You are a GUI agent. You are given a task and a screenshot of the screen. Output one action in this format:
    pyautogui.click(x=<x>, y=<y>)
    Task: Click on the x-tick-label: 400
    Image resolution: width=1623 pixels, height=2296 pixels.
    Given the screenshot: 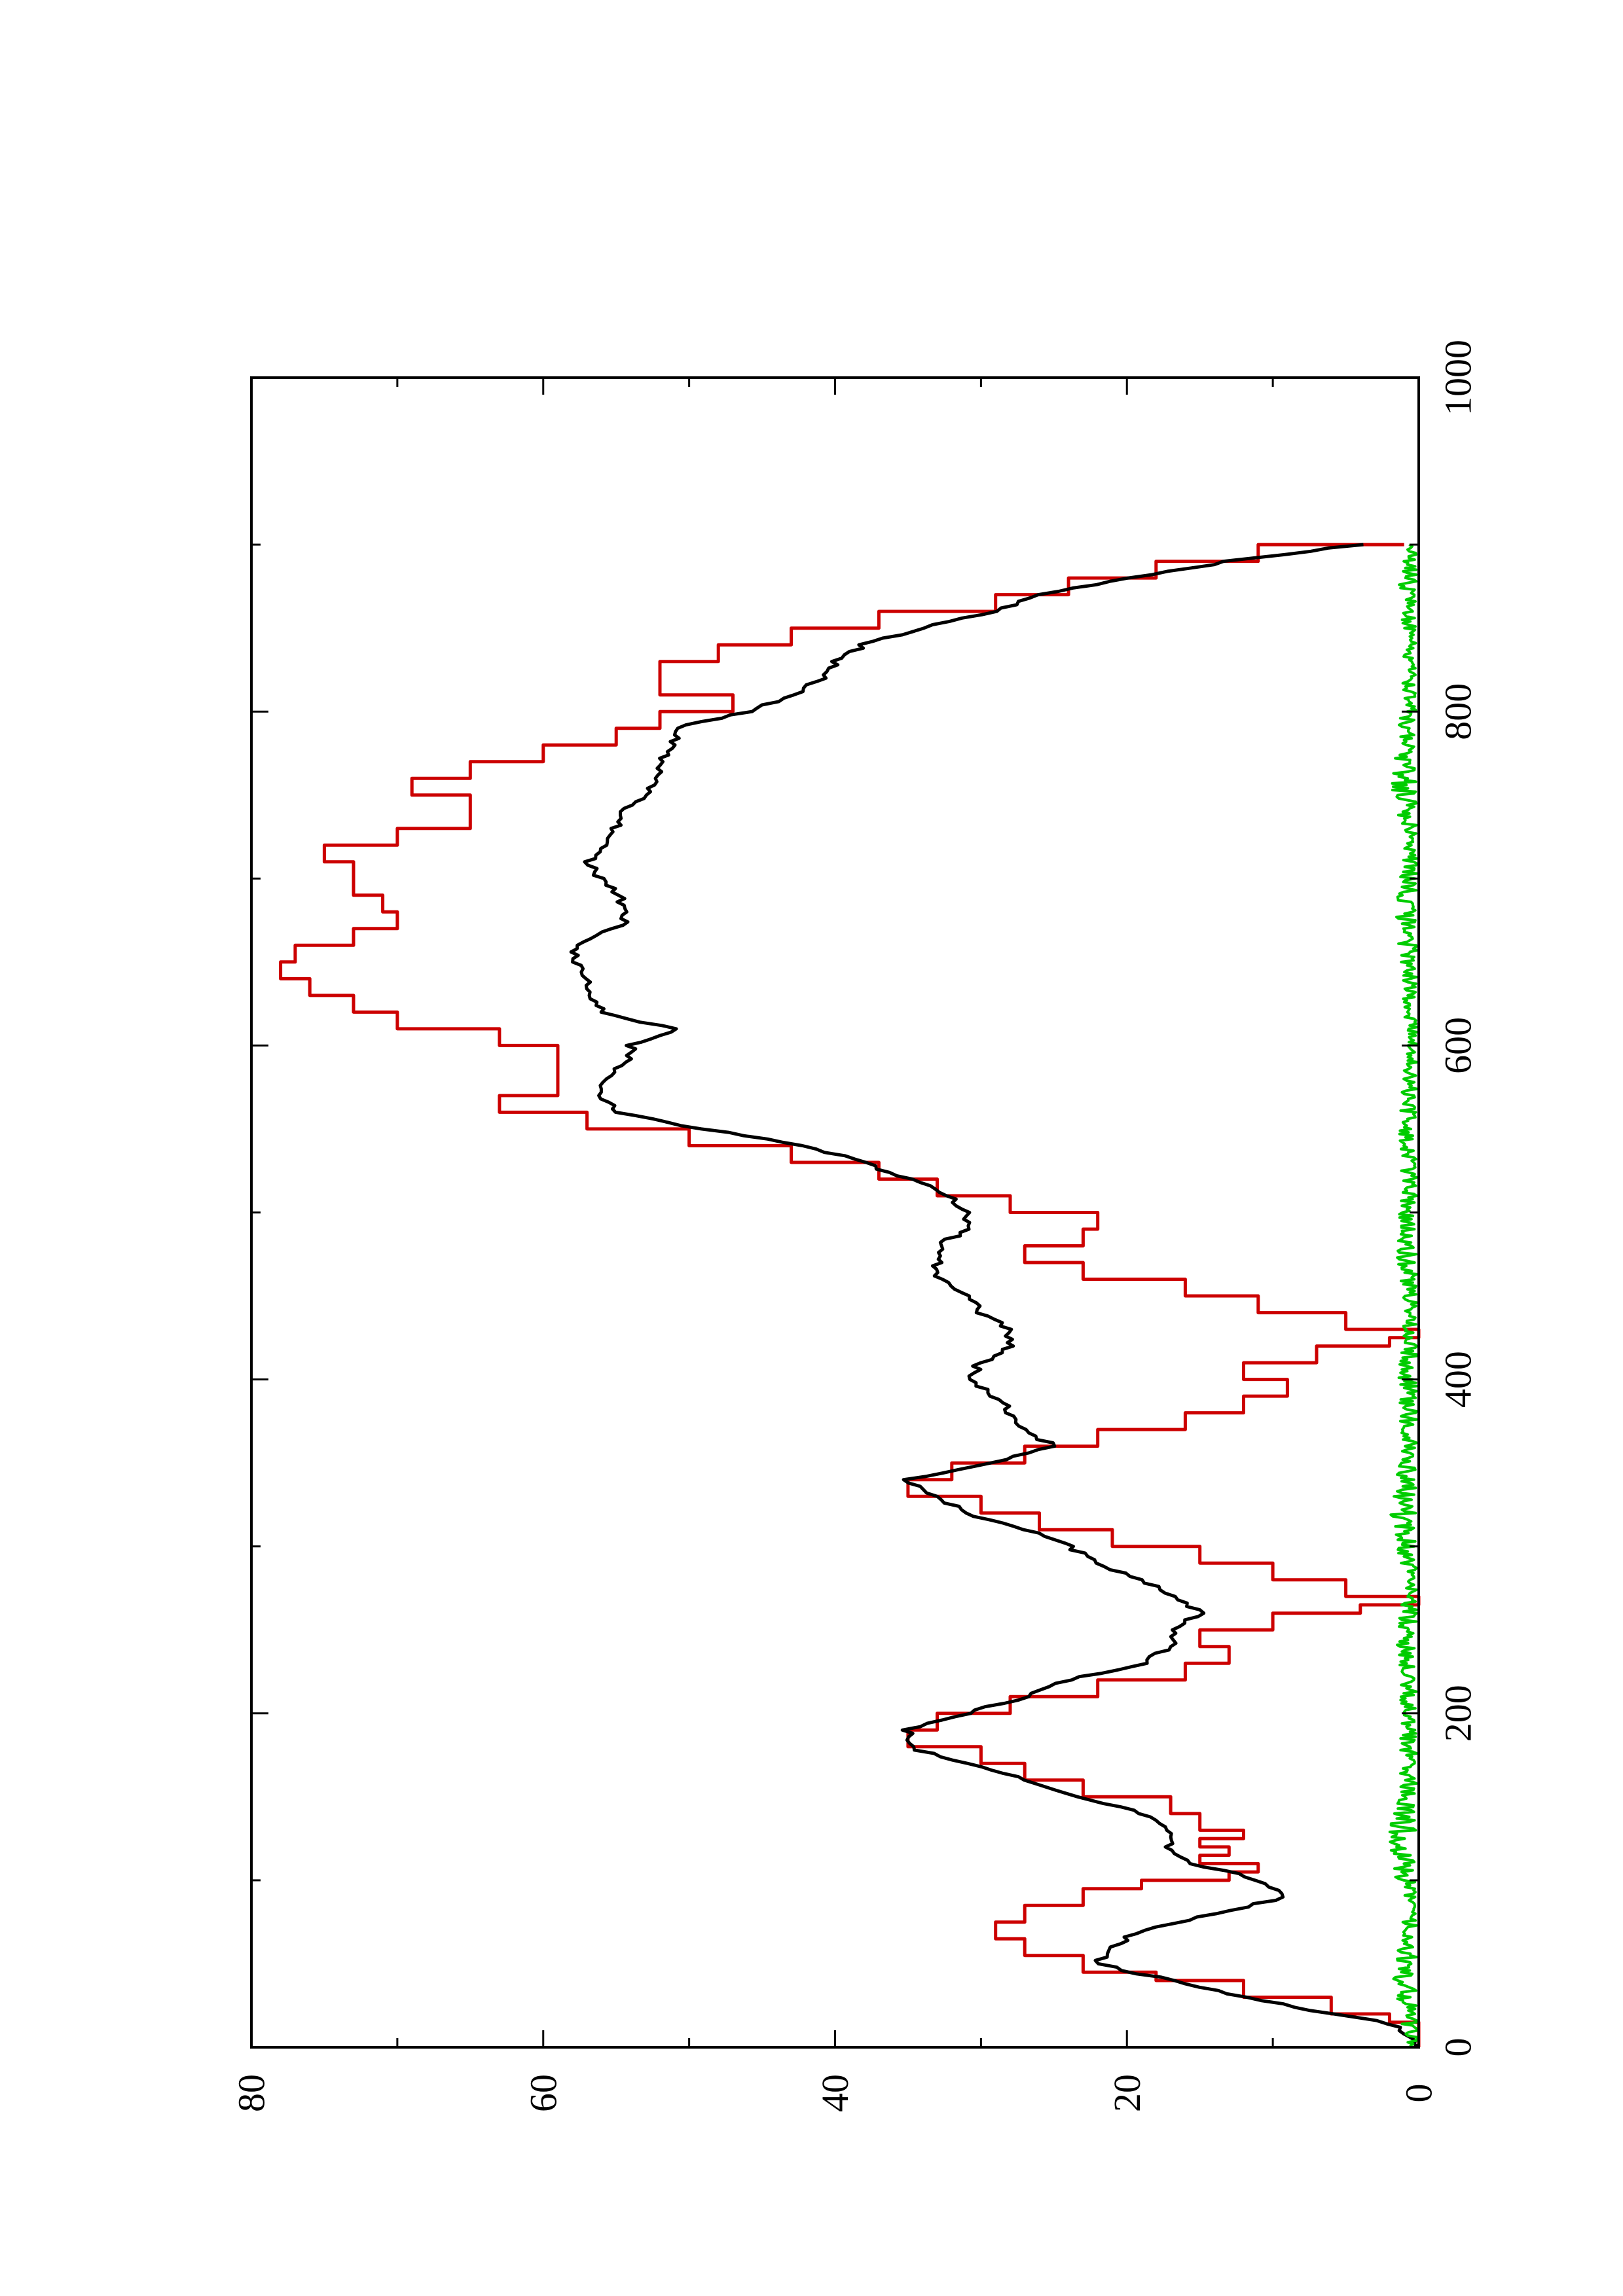 What is the action you would take?
    pyautogui.click(x=1458, y=1379)
    